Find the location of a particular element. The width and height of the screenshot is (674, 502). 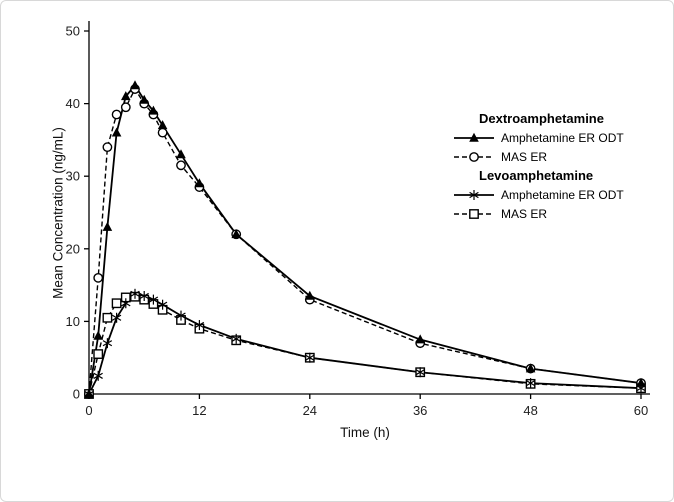

legend-item-dextro-mas-er: MAS ER is located at coordinates (538, 156).